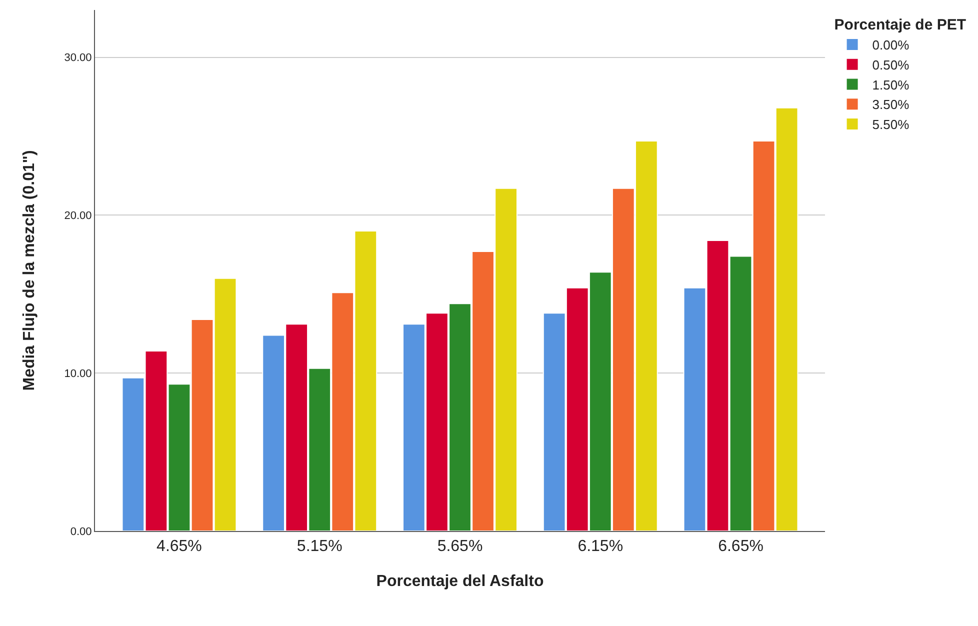 This screenshot has height=626, width=978. What do you see at coordinates (460, 547) in the screenshot?
I see `x-tick-label: 5.65%` at bounding box center [460, 547].